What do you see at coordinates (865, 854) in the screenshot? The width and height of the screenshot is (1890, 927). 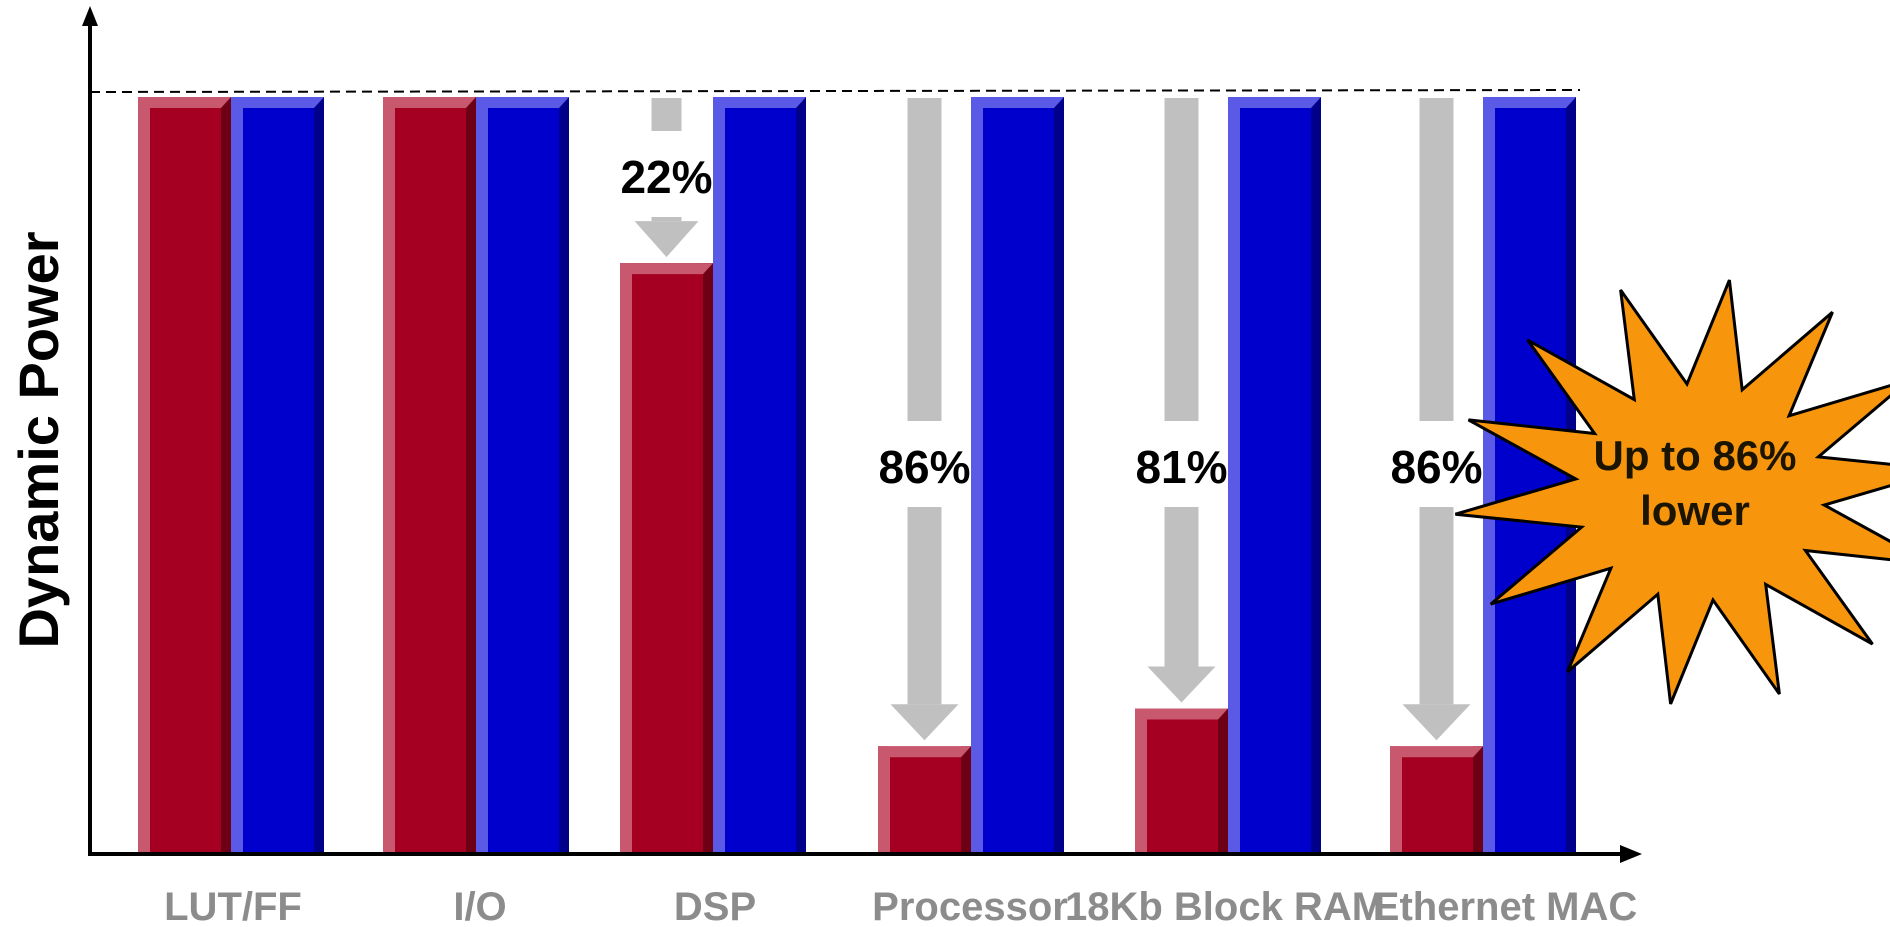 I see `x-axis` at bounding box center [865, 854].